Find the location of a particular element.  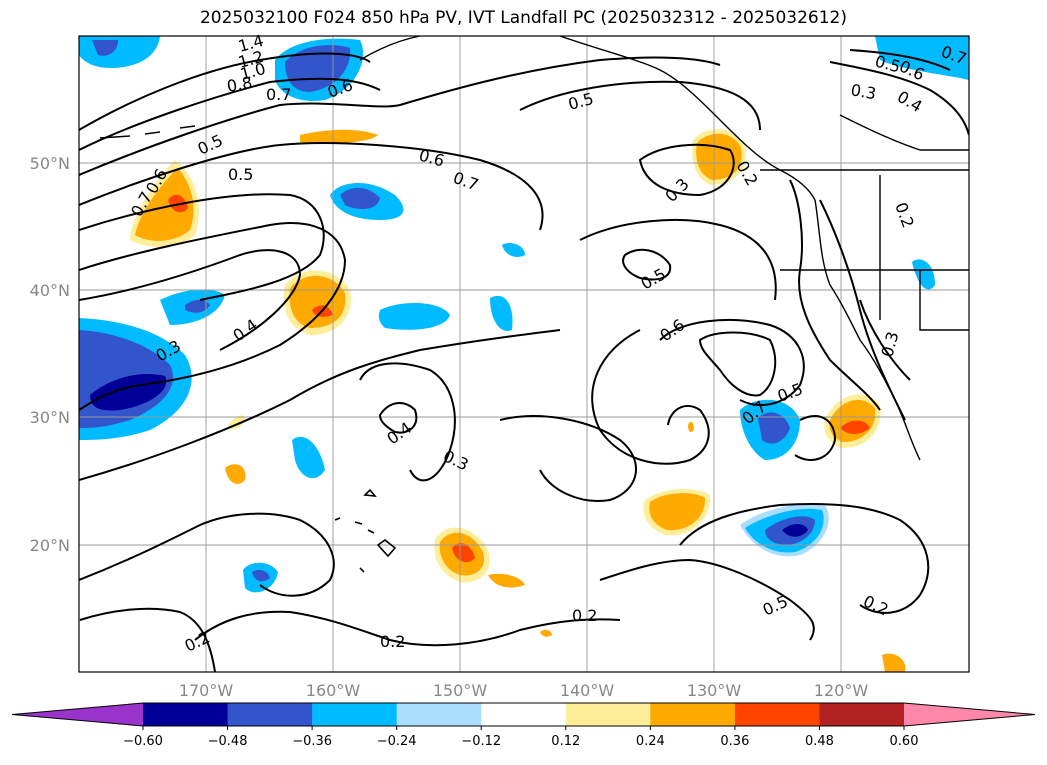

colorbar-extend-max is located at coordinates (969, 714).